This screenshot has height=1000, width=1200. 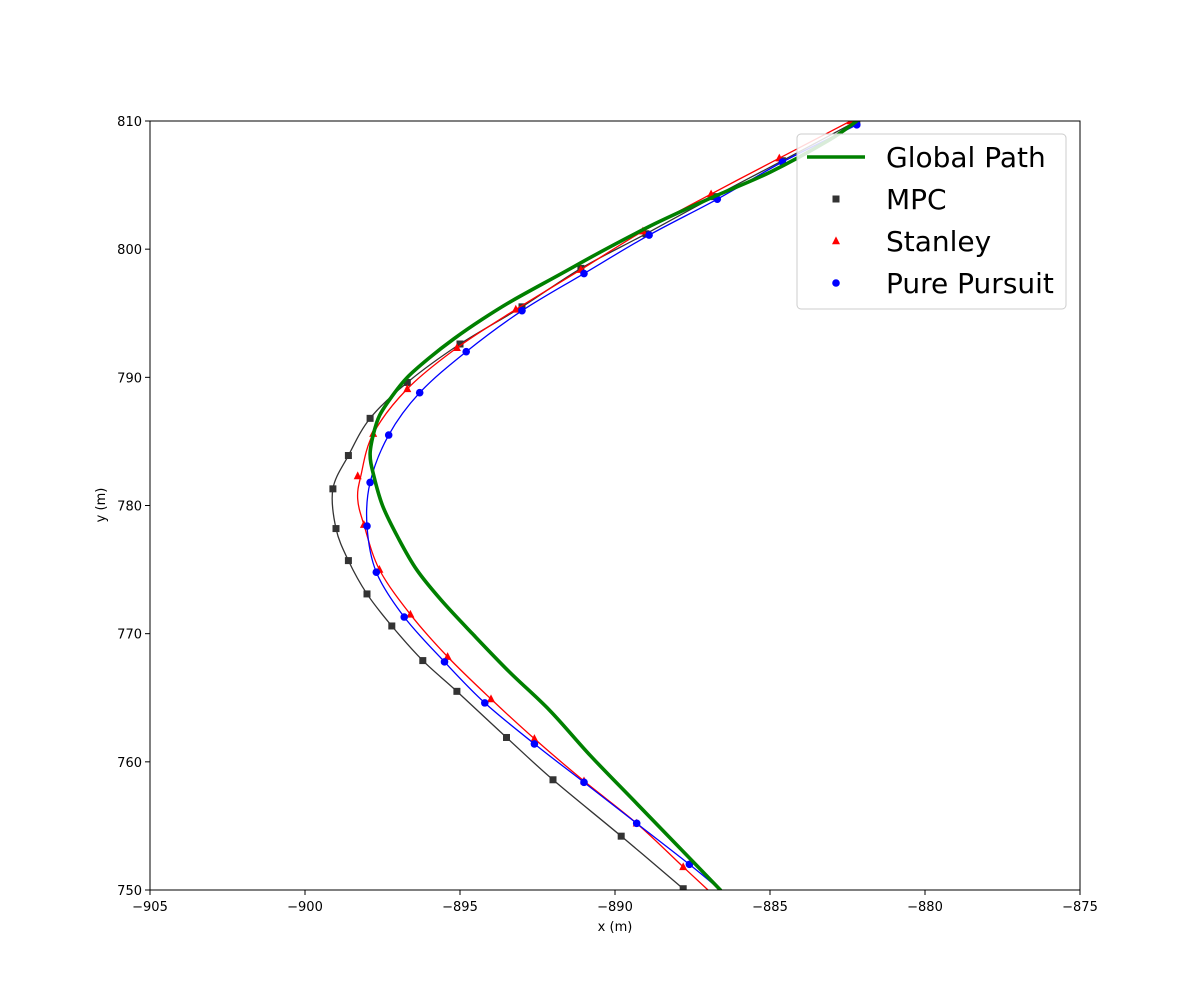 I want to click on legend-box, so click(x=931, y=221).